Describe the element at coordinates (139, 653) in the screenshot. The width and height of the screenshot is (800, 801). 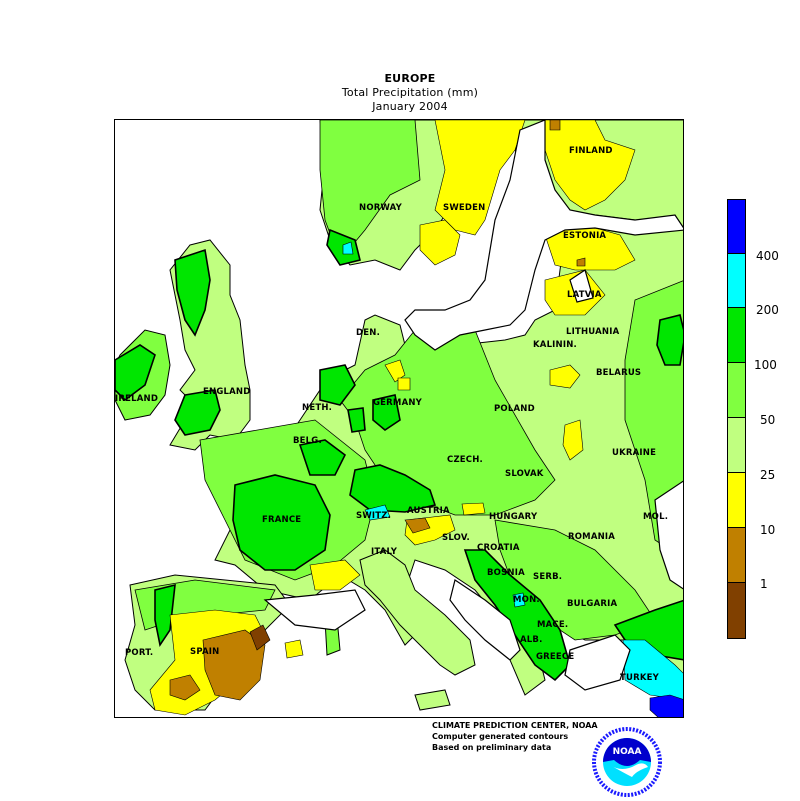
I see `label-portugal: PORT.` at that location.